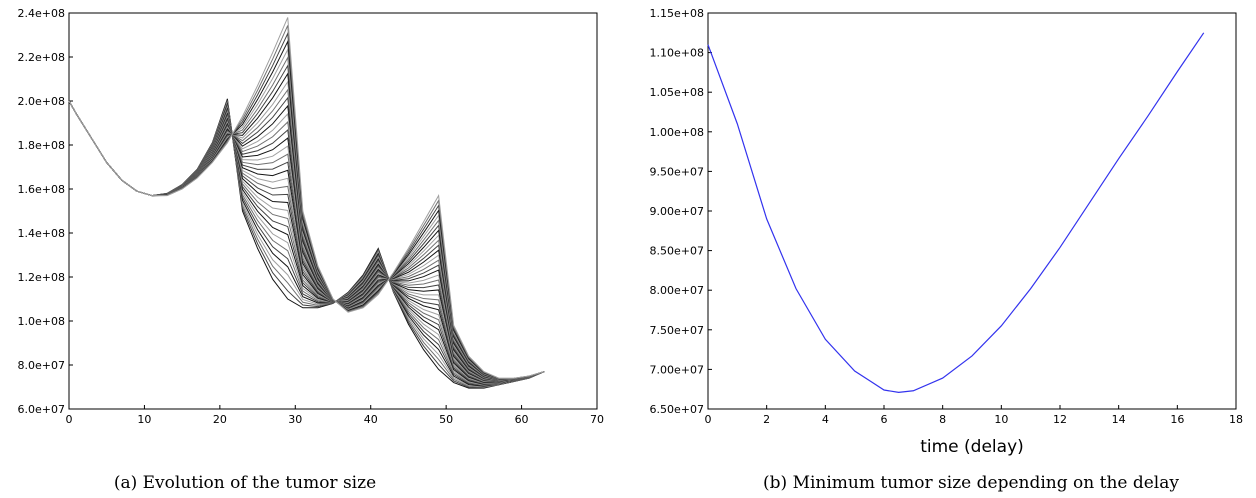  I want to click on chart-b-y-tick-label: 1.05e+08, so click(677, 92).